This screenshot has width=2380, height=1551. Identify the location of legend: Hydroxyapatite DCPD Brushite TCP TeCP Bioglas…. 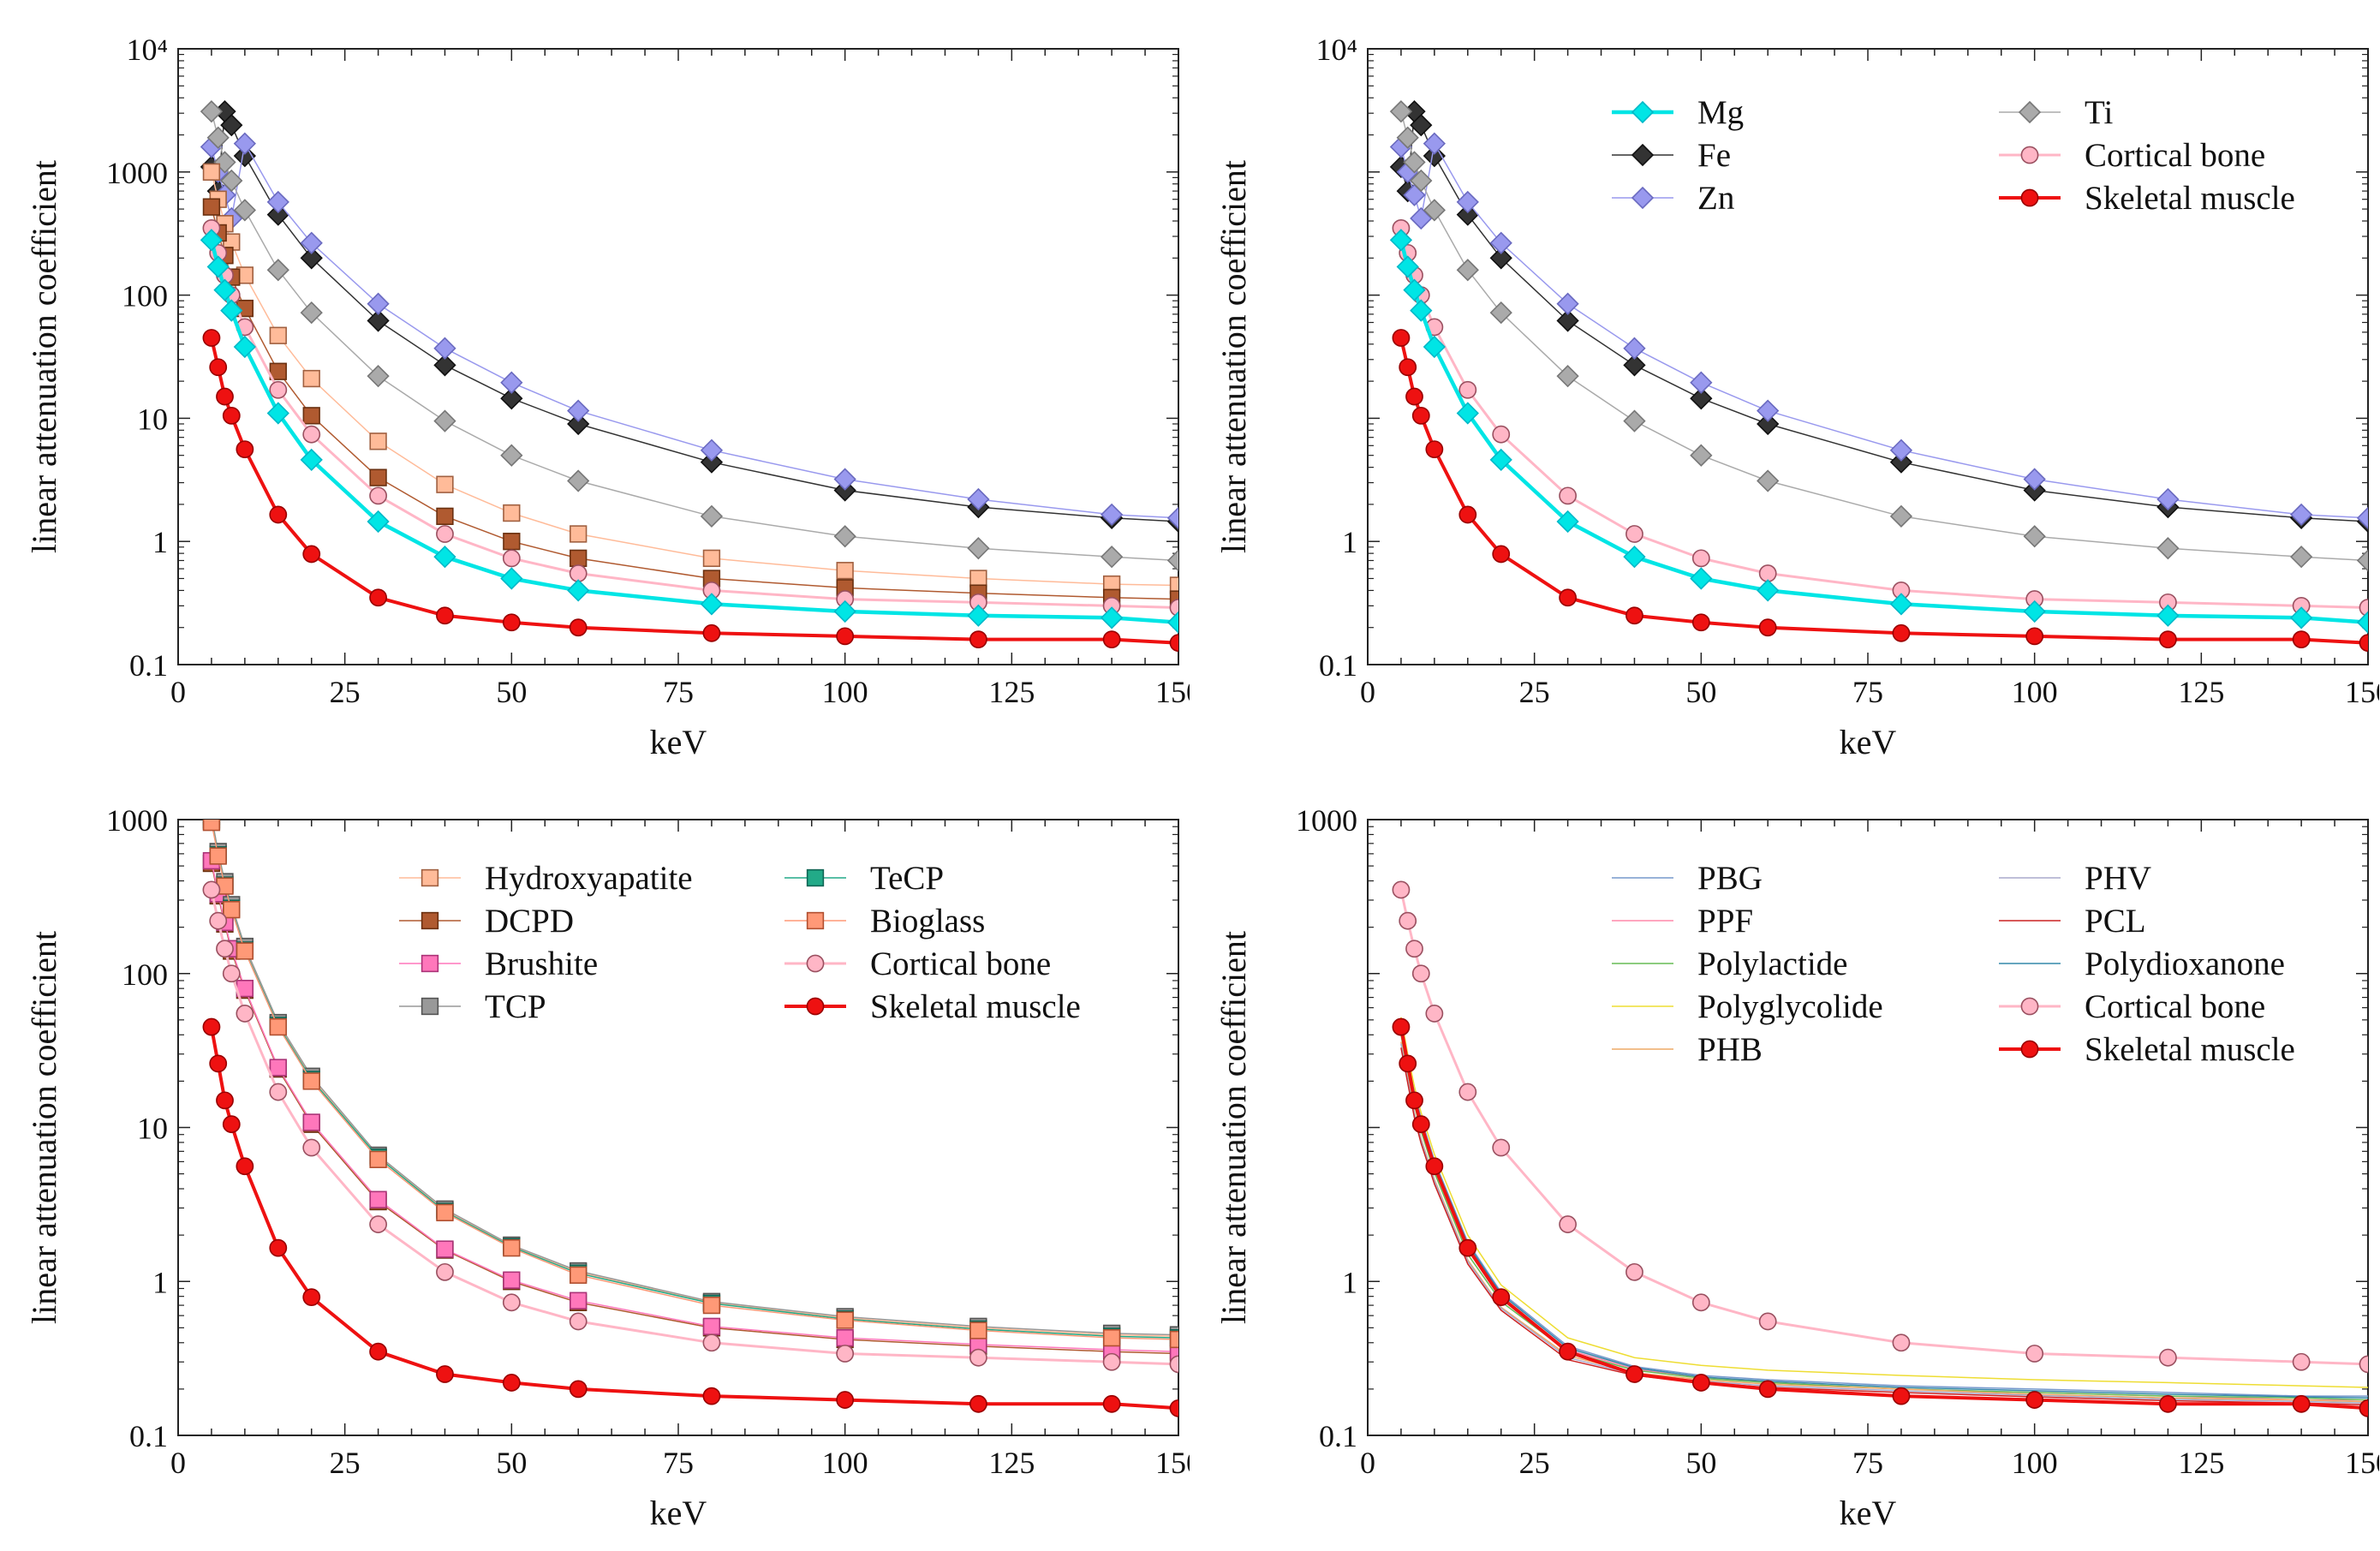
(740, 943).